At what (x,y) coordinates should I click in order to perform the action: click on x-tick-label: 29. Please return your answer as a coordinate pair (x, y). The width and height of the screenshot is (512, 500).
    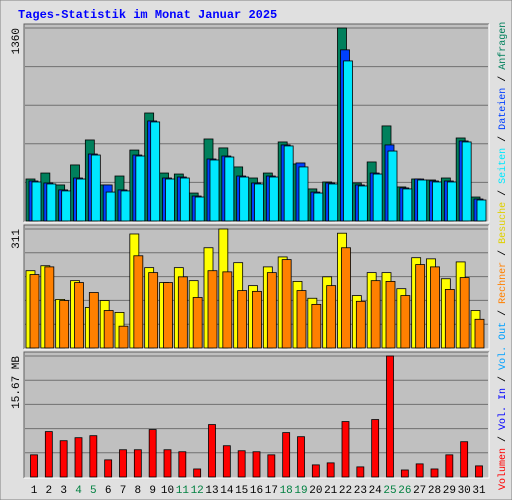
    Looking at the image, I should click on (449, 491).